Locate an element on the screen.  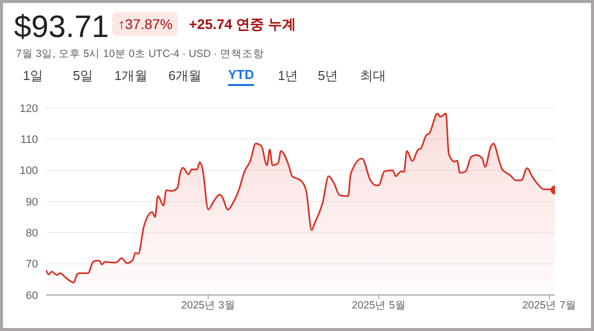
x-tick-label: 2025년 7월 is located at coordinates (549, 305).